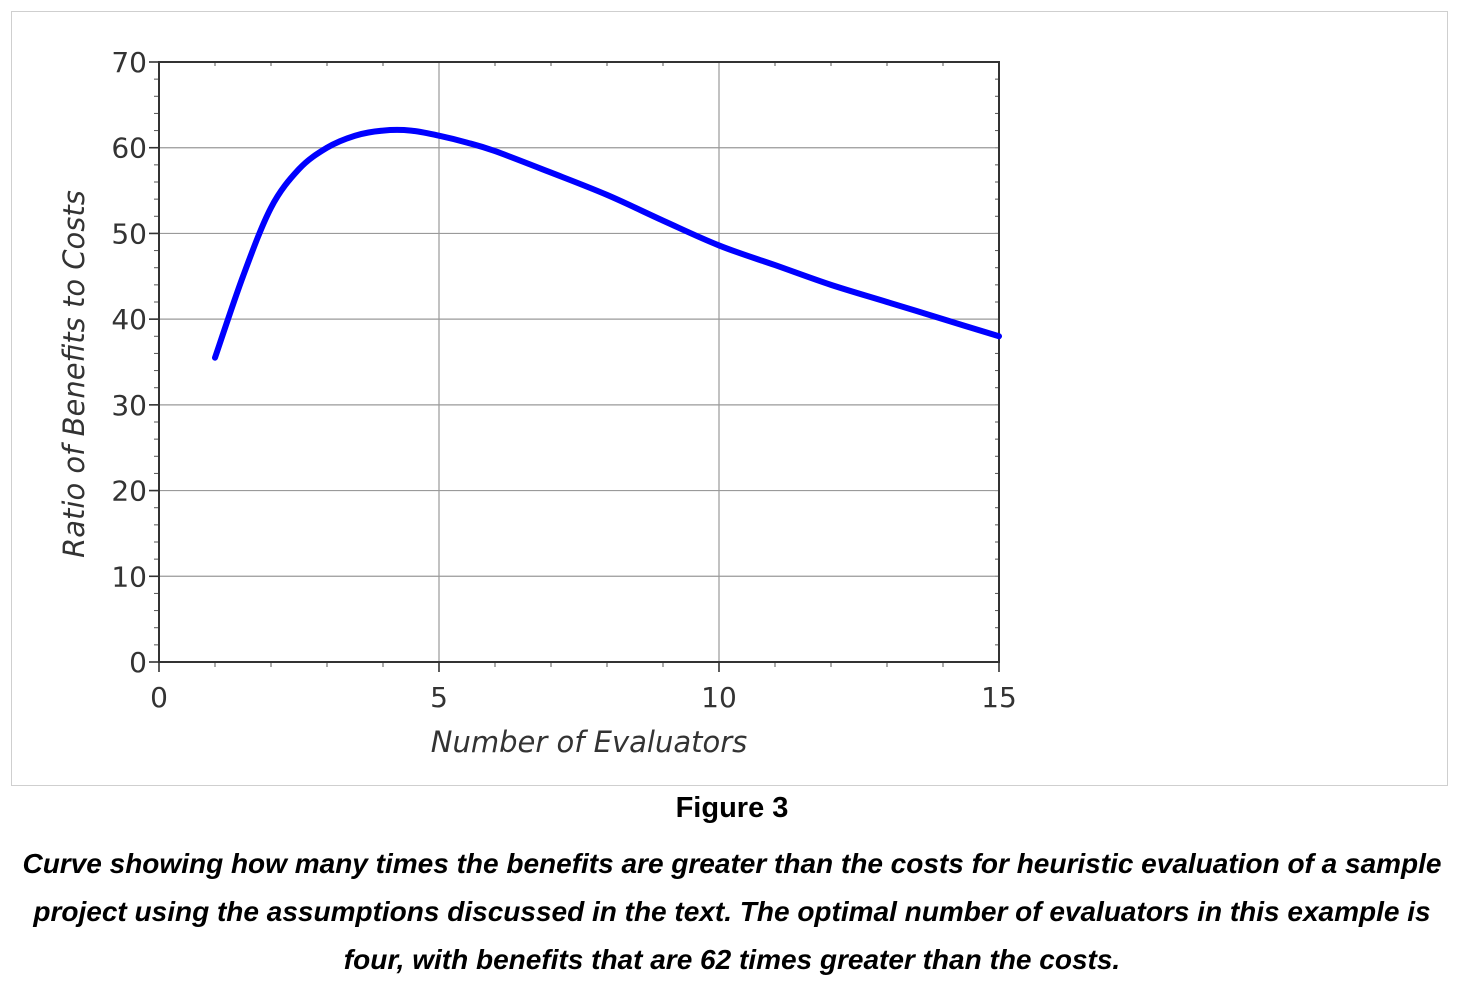 The width and height of the screenshot is (1464, 1002). I want to click on series-line, so click(607, 243).